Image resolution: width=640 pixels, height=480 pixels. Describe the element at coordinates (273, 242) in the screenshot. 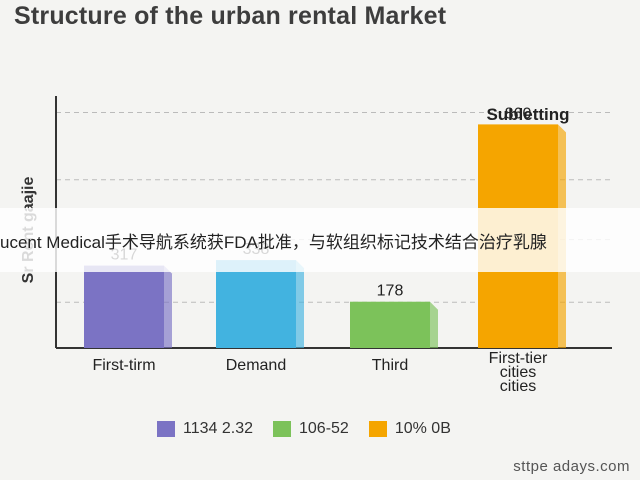

I see `caption-overlay-text: ucent Medical手术导航系统获FDA批准，与软组织标记技术结合治疗乳腺` at that location.